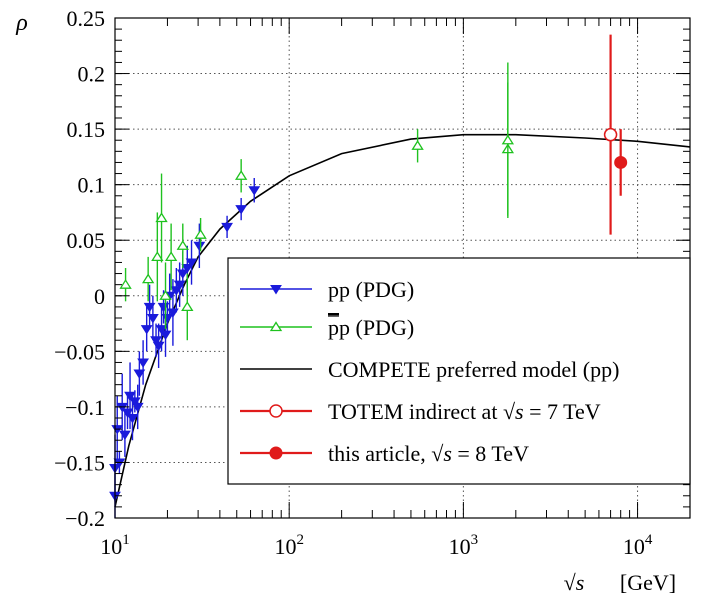 The height and width of the screenshot is (600, 703). I want to click on legend-label: TOTEM indirect at √s = 7 TeV, so click(464, 411).